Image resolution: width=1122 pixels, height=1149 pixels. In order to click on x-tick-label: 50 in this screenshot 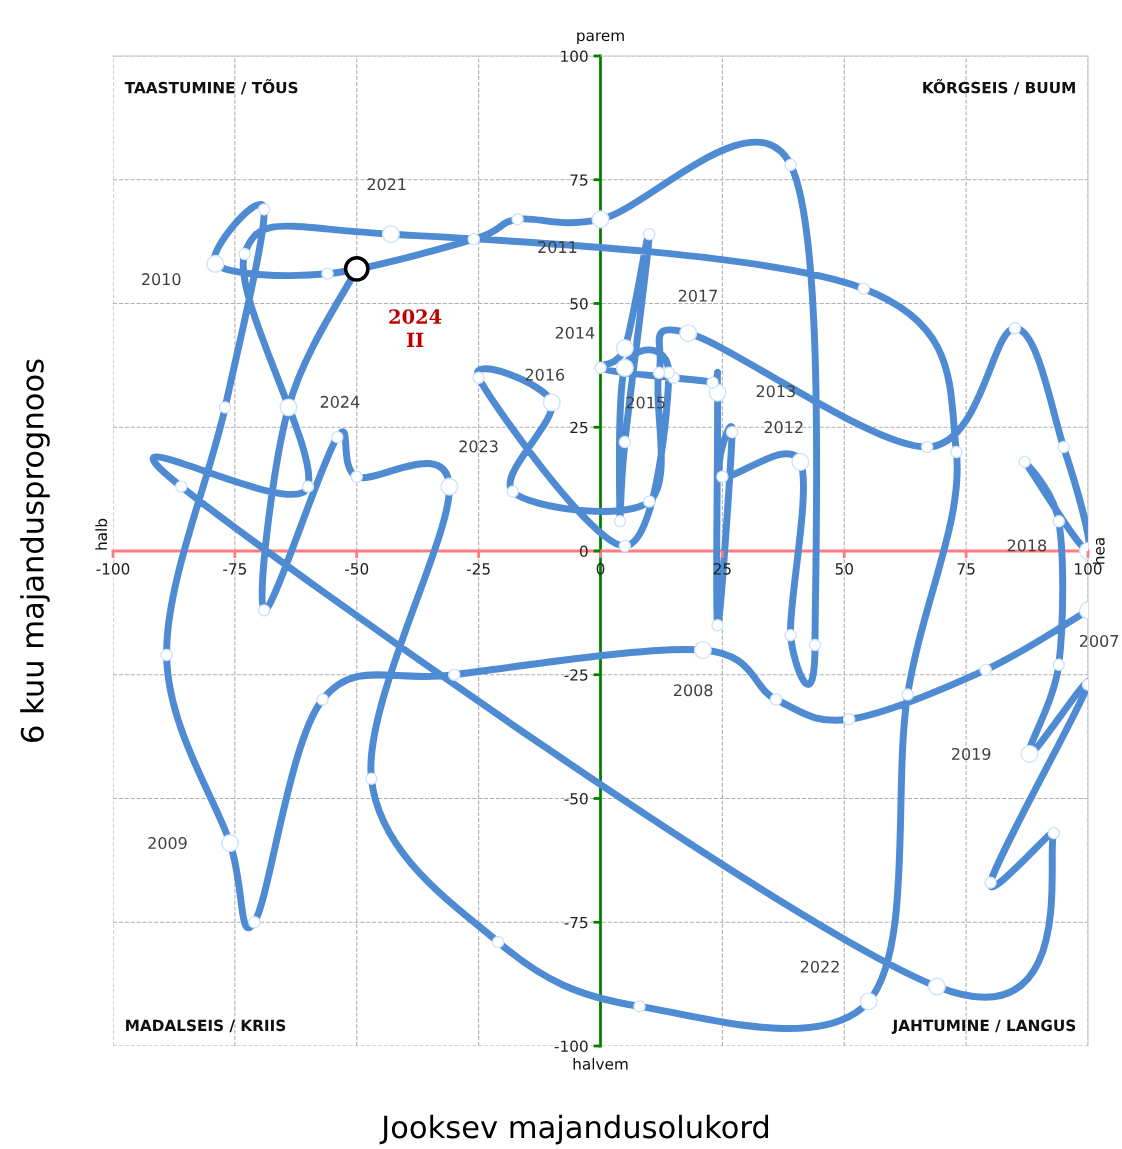, I will do `click(844, 569)`.